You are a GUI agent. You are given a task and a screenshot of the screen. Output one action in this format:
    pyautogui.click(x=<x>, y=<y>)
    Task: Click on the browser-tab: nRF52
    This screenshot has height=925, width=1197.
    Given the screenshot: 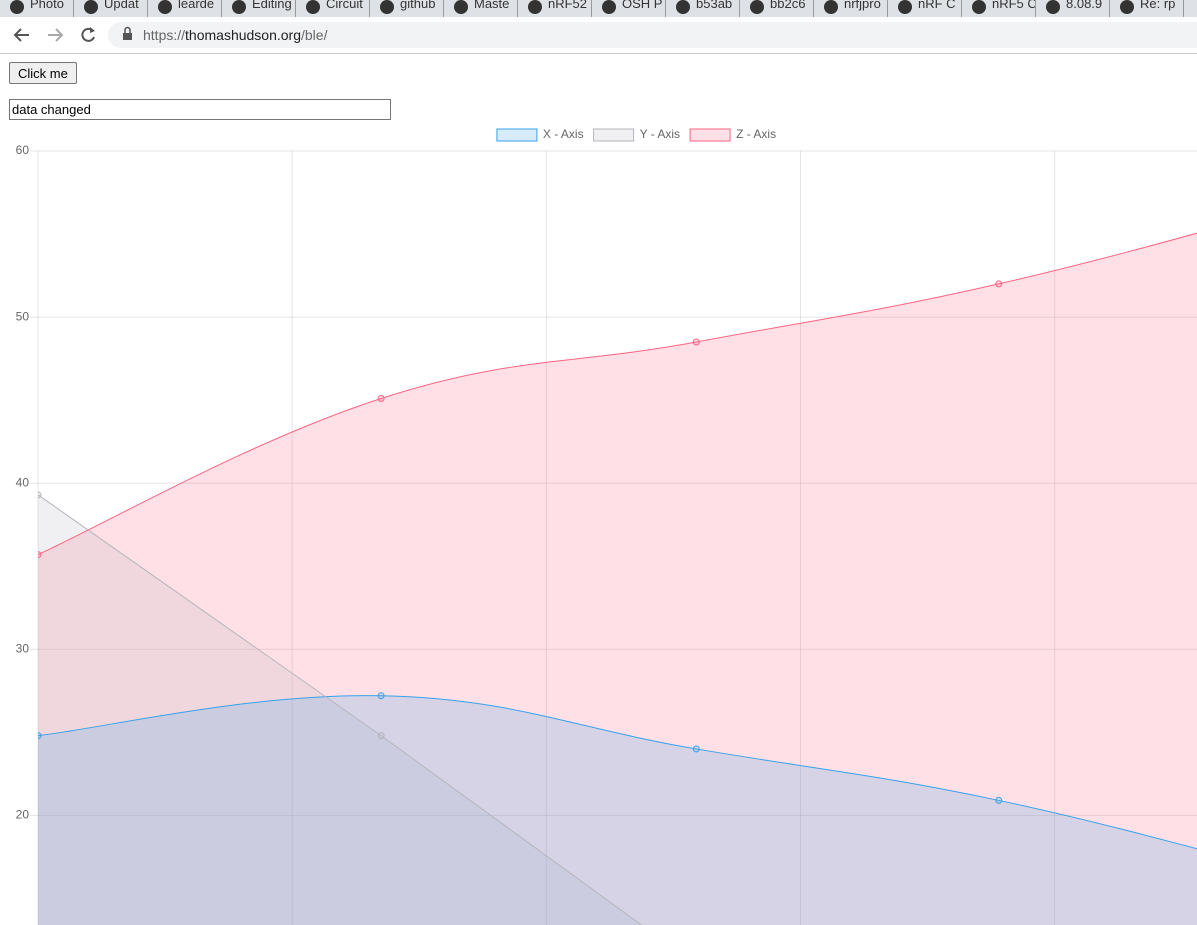 What is the action you would take?
    pyautogui.click(x=555, y=8)
    